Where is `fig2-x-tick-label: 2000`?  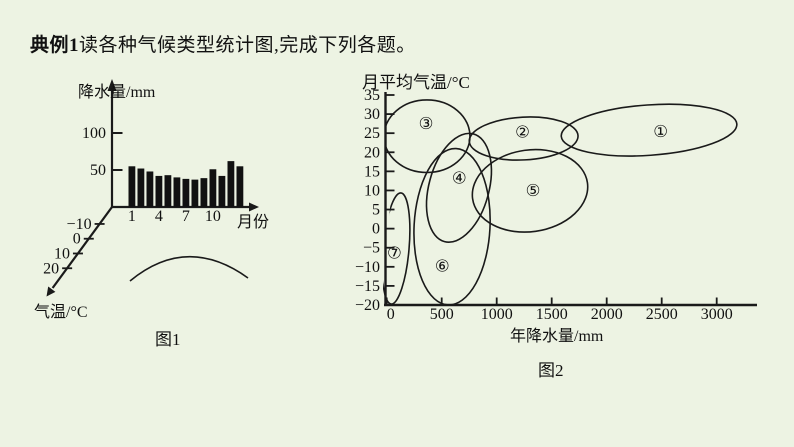
fig2-x-tick-label: 2000 is located at coordinates (607, 314).